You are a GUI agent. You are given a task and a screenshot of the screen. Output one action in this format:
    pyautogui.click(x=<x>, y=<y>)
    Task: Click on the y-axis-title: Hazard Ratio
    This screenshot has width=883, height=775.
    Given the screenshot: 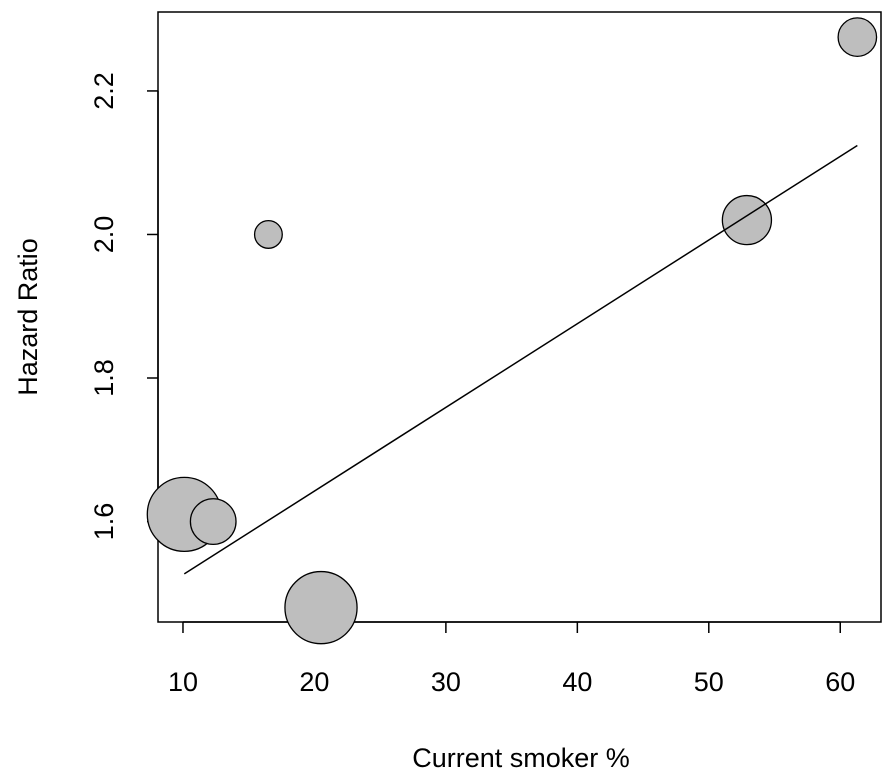 What is the action you would take?
    pyautogui.click(x=28, y=317)
    